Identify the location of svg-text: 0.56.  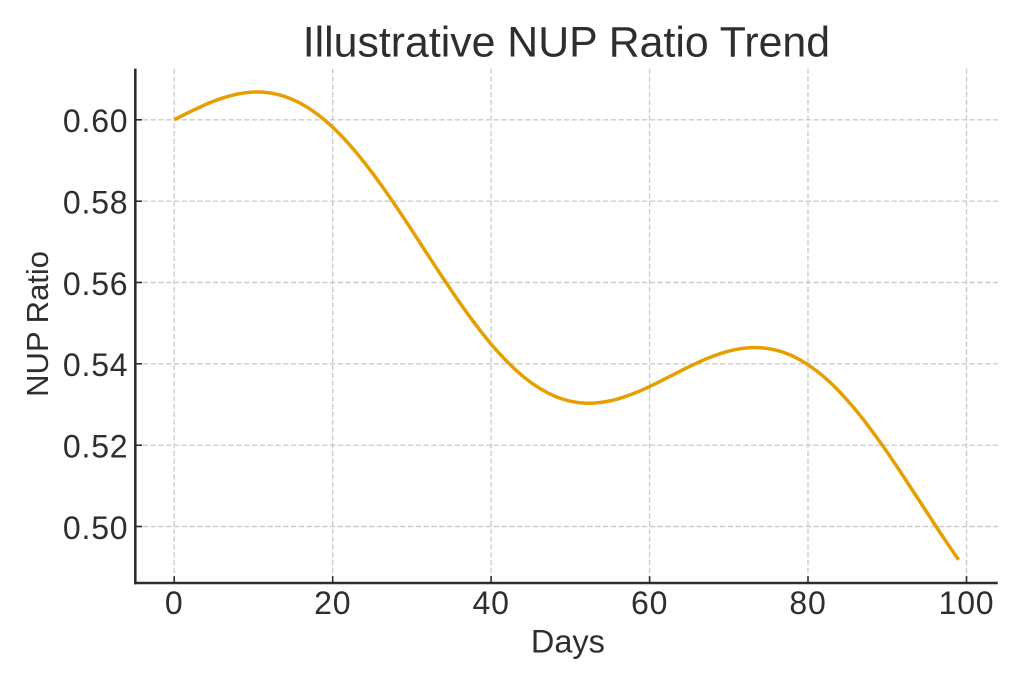
(95, 284).